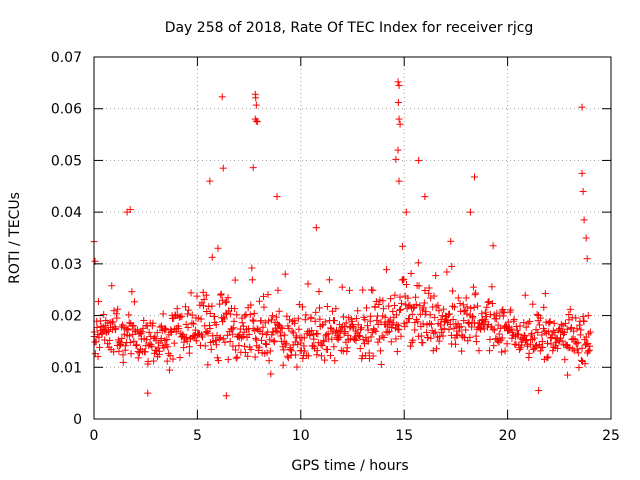 The height and width of the screenshot is (480, 640). What do you see at coordinates (66, 265) in the screenshot?
I see `y-tick-label: 0.03` at bounding box center [66, 265].